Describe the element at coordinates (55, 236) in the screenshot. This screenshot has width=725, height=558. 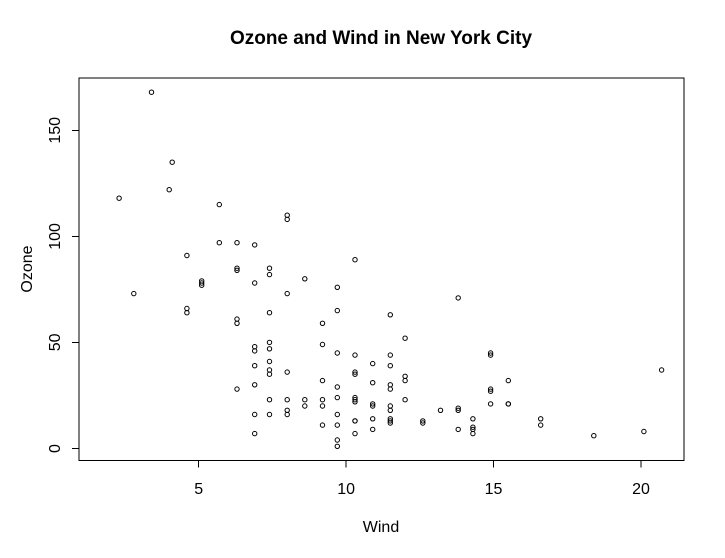
I see `y-tick-label: 100` at that location.